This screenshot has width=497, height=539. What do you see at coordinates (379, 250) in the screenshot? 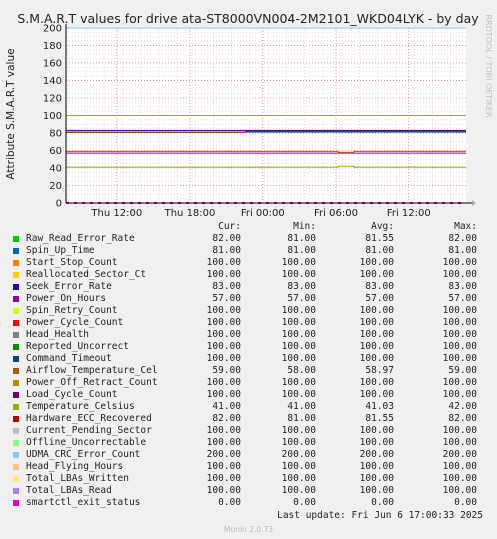
I see `legend-avg-value: 81.00` at bounding box center [379, 250].